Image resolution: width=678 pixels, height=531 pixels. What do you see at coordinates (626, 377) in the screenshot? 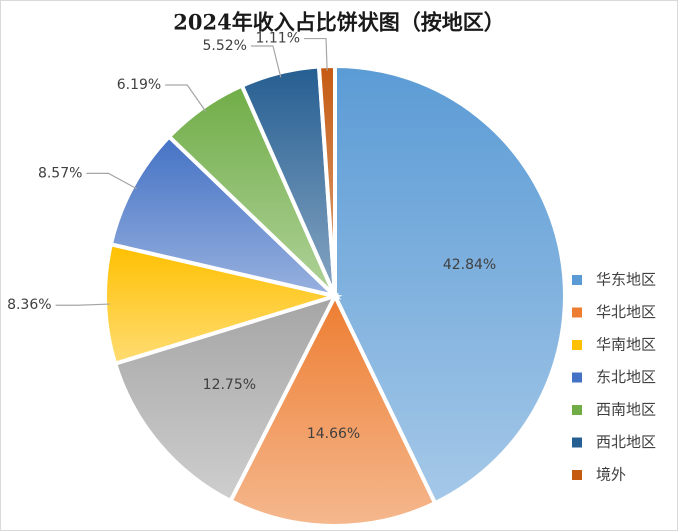
I see `legend-label: 东北地区` at bounding box center [626, 377].